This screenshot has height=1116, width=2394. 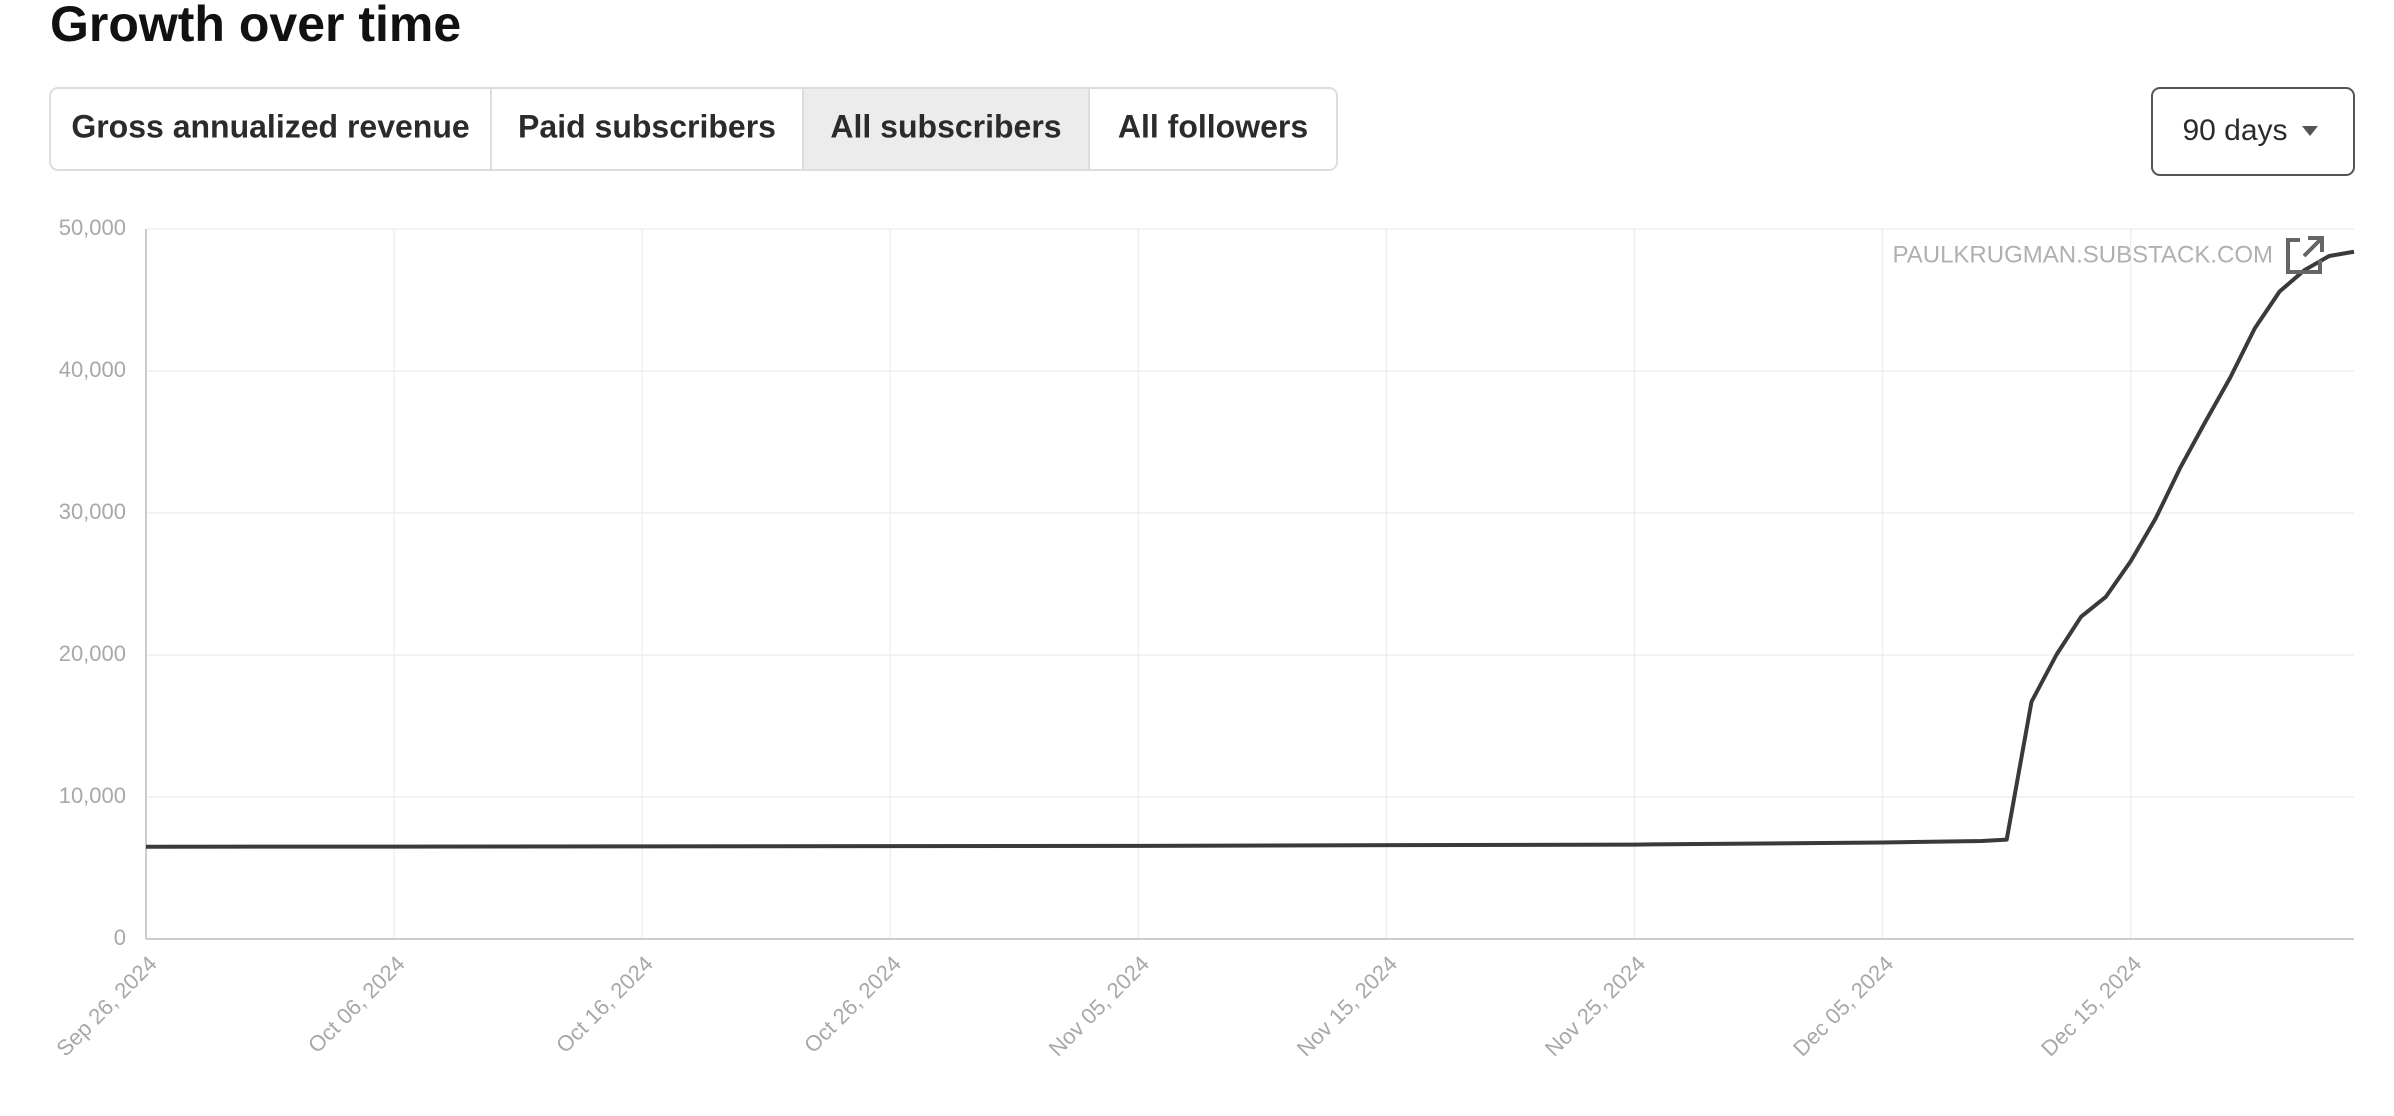 I want to click on x-tick-label: Oct 06, 2024, so click(x=356, y=1004).